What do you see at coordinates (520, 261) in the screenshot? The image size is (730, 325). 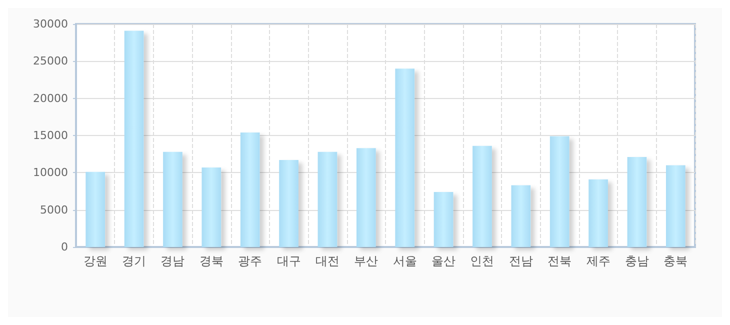 I see `x-tick-label: 전남` at bounding box center [520, 261].